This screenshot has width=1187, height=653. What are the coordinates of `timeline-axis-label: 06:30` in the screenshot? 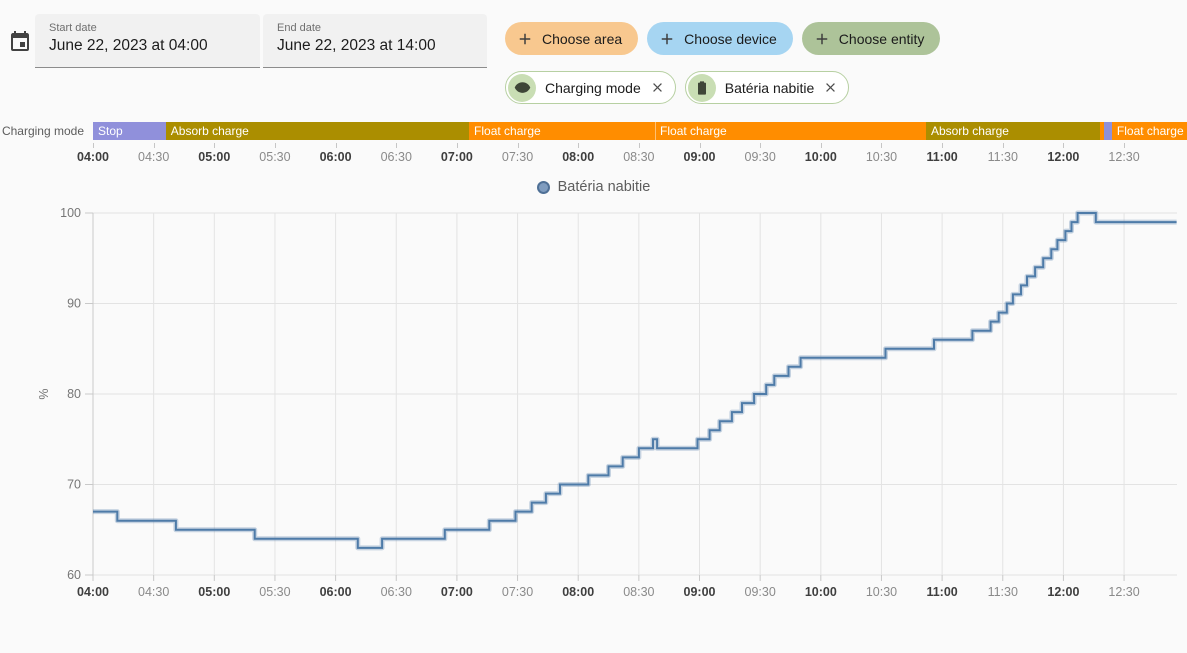 It's located at (396, 157).